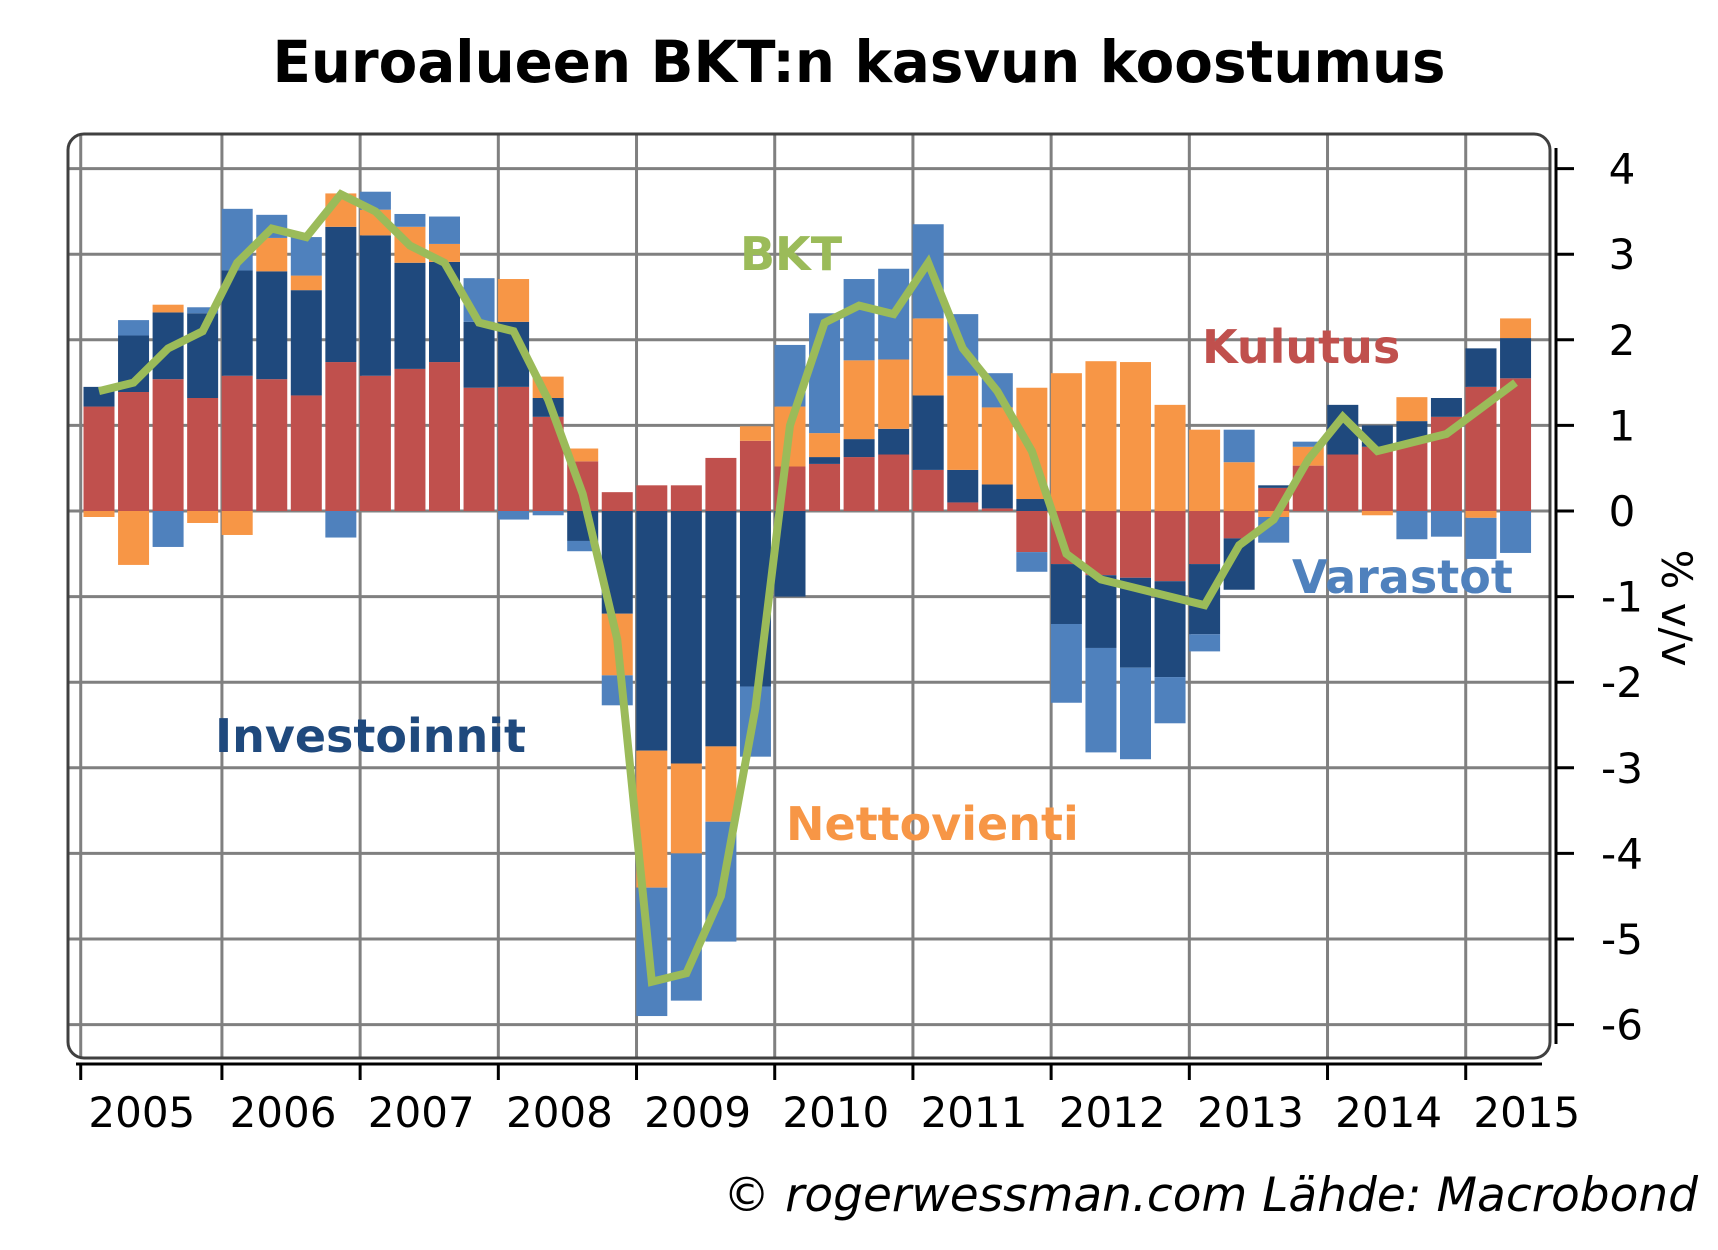 This screenshot has height=1250, width=1718. What do you see at coordinates (928, 432) in the screenshot?
I see `bar-investoinnit-2011Q1` at bounding box center [928, 432].